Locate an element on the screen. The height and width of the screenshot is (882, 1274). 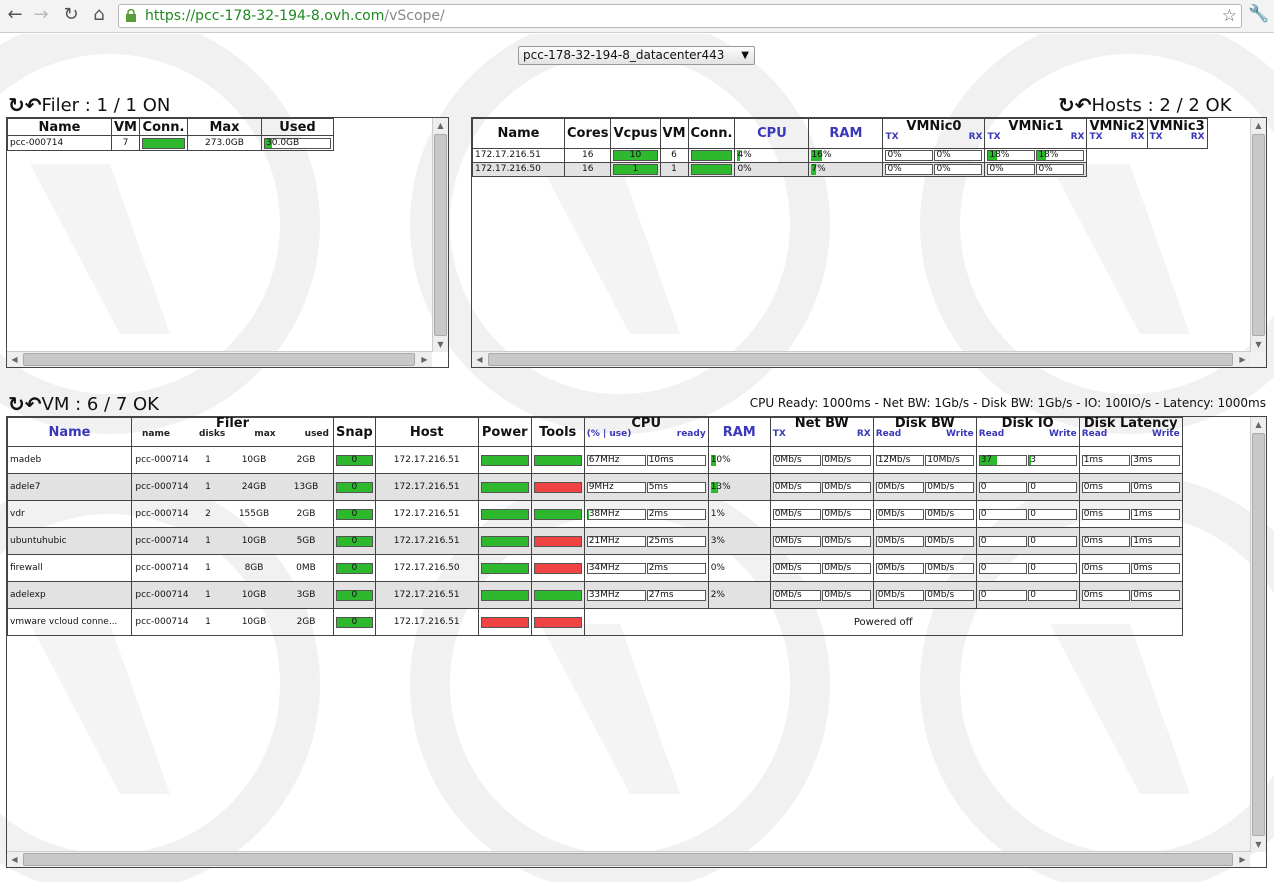
filer-col-header: Used is located at coordinates (297, 127).